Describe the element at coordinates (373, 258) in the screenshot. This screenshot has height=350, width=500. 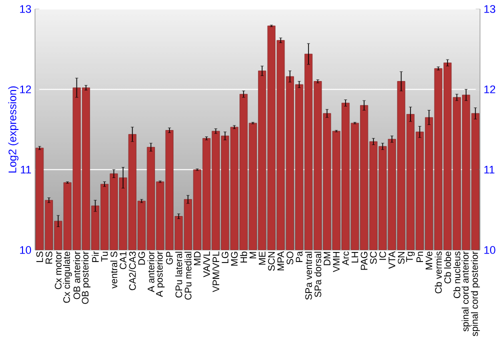
I see `x-tick-label: SC` at that location.